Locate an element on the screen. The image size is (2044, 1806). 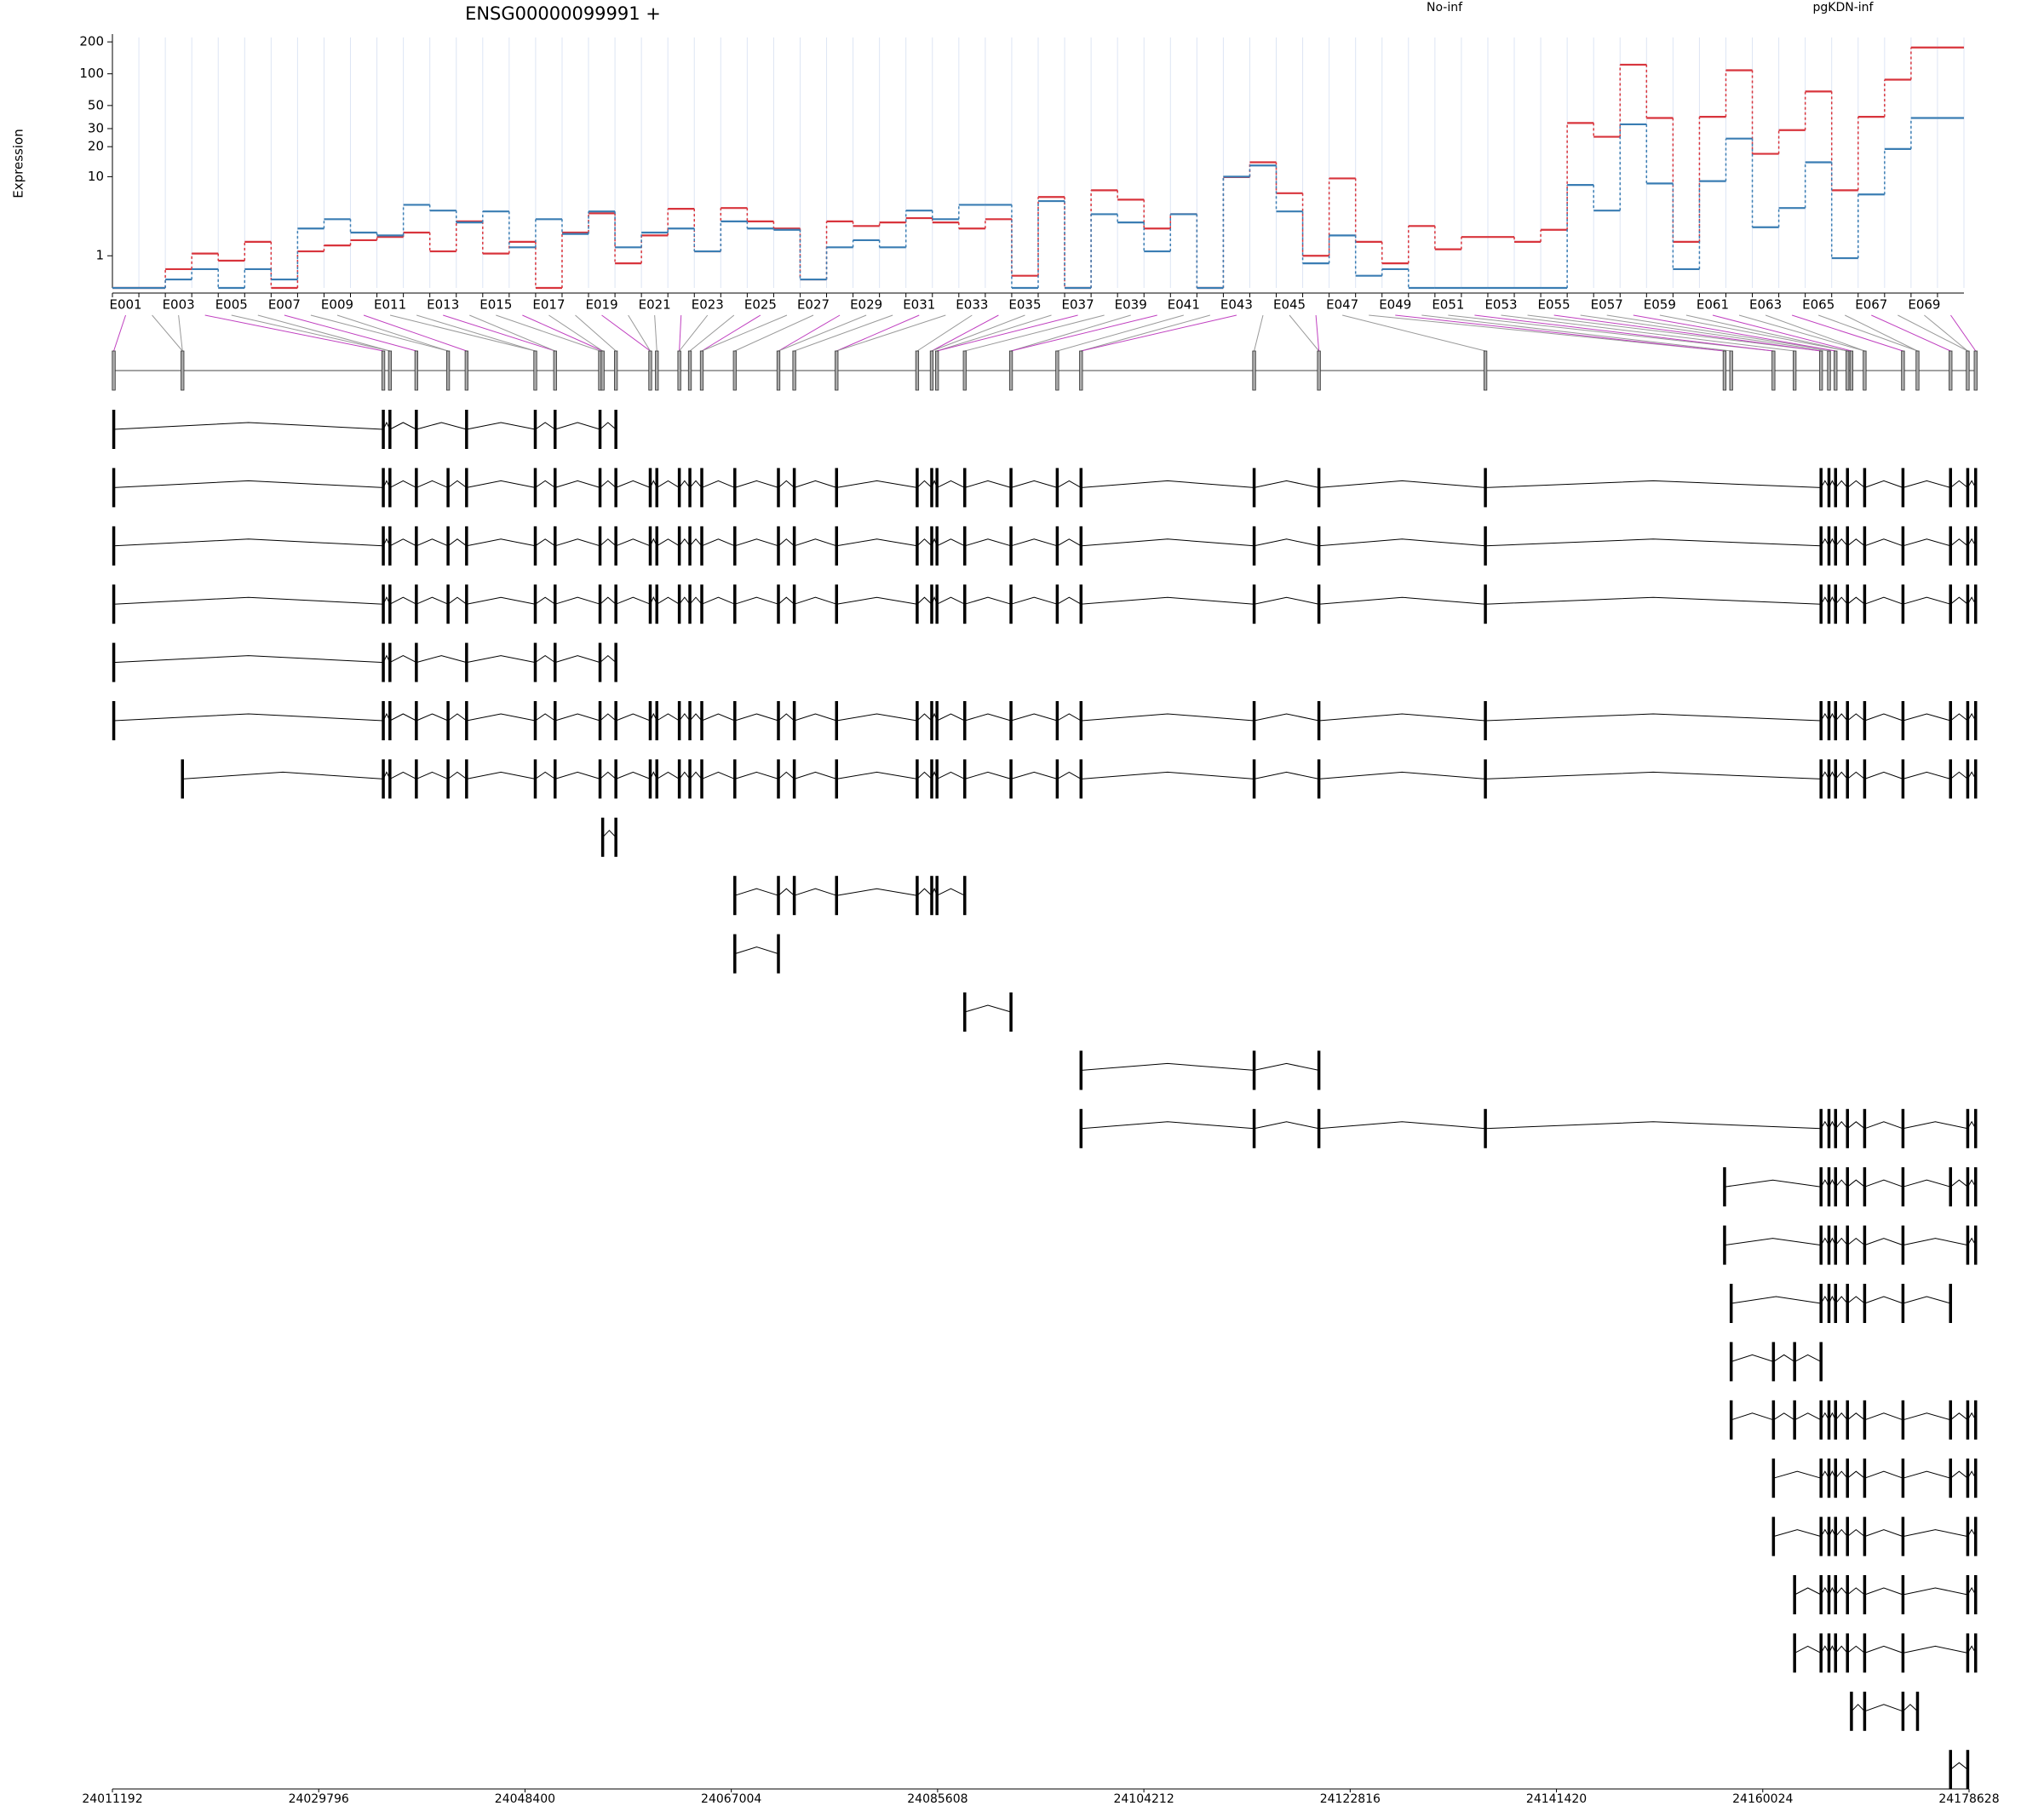
x-tick-label: E063 is located at coordinates (1765, 305).